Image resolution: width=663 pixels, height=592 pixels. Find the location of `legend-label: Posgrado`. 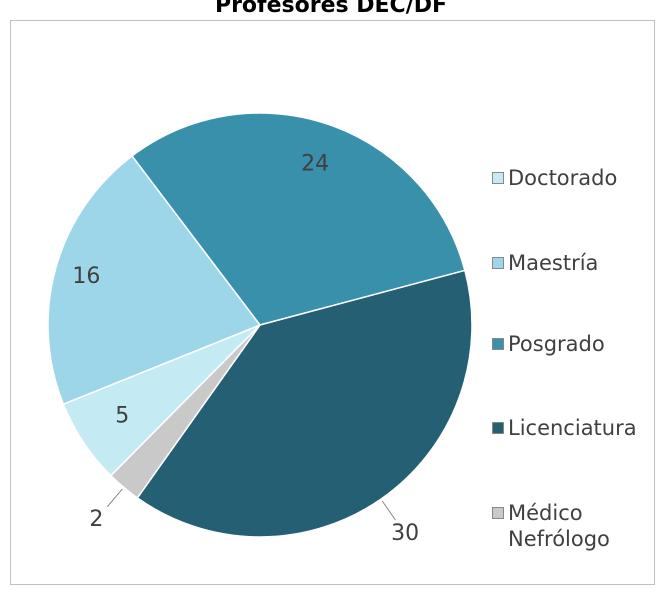

legend-label: Posgrado is located at coordinates (556, 344).